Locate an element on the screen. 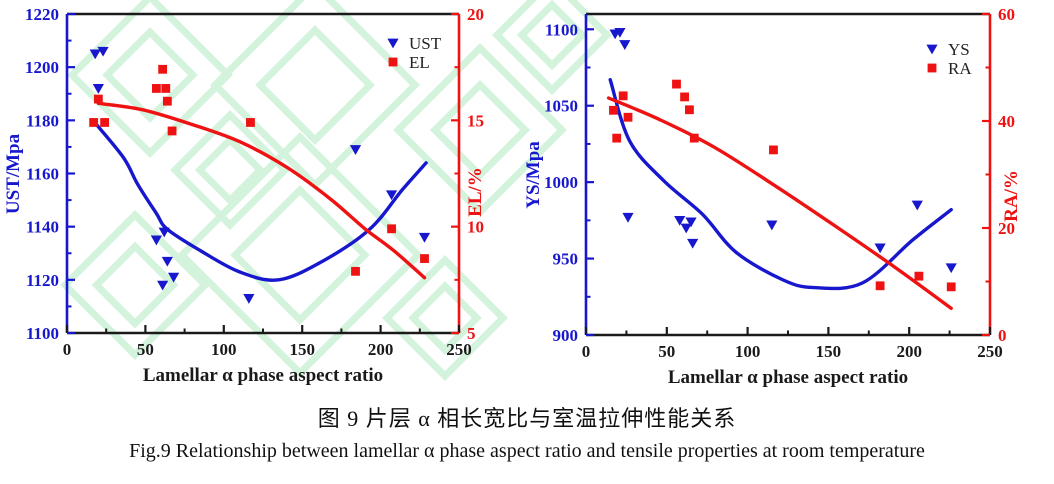  y-left-tick-label: 950 is located at coordinates (566, 259).